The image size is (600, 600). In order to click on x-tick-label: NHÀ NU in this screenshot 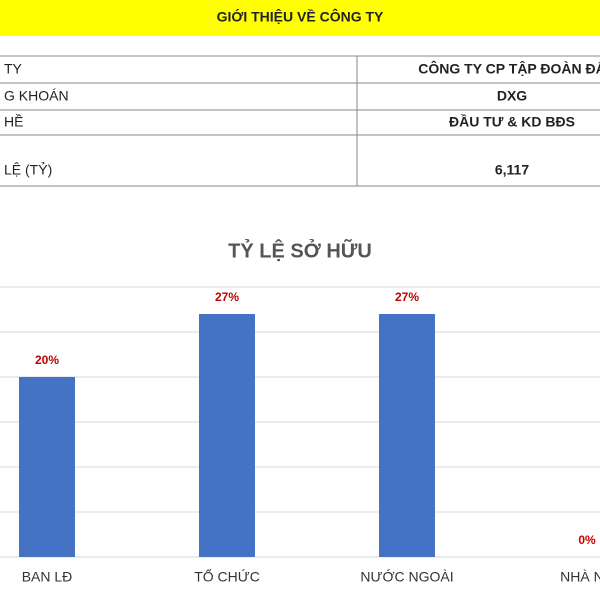, I will do `click(580, 577)`.